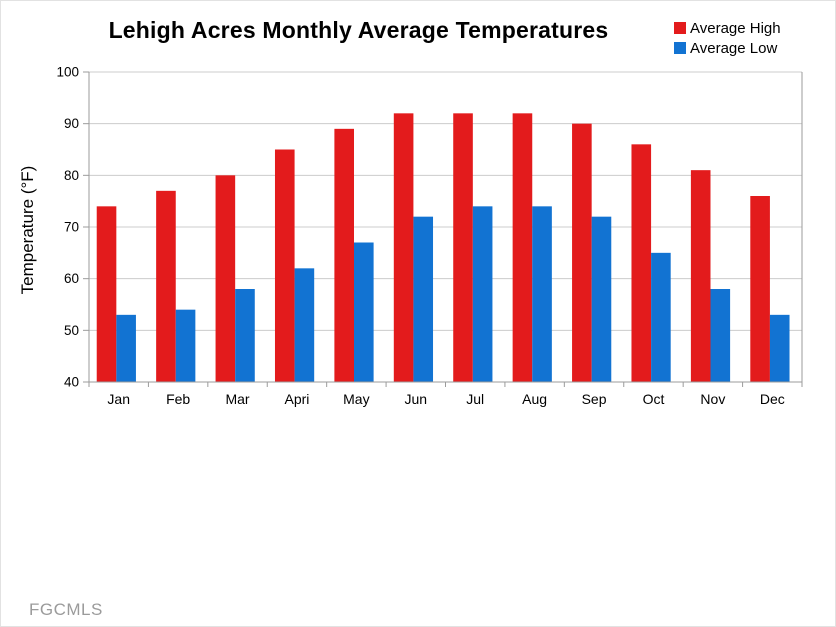  I want to click on legend-item-average-high: Average High, so click(727, 28).